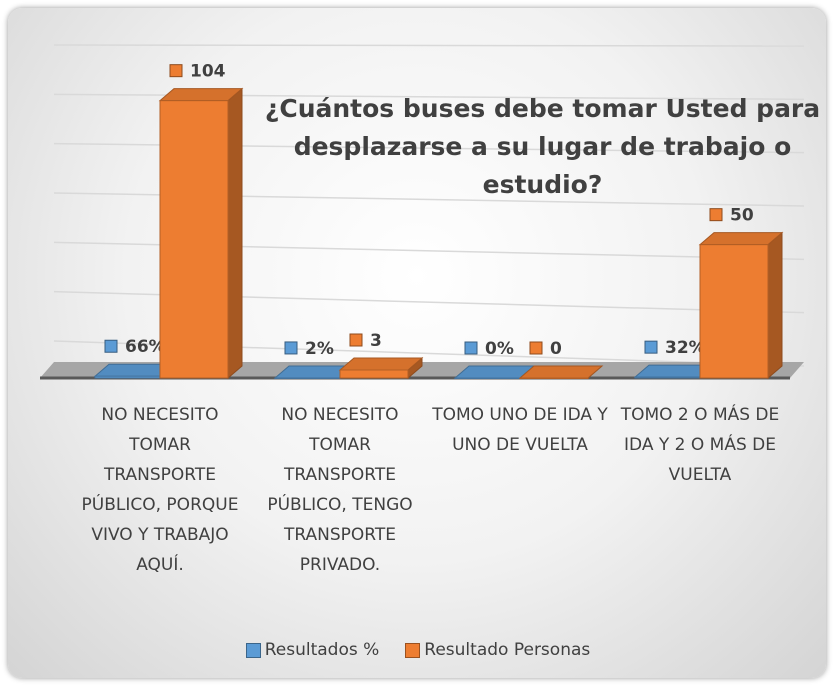 The width and height of the screenshot is (836, 688). Describe the element at coordinates (685, 348) in the screenshot. I see `data-label: 32%` at that location.